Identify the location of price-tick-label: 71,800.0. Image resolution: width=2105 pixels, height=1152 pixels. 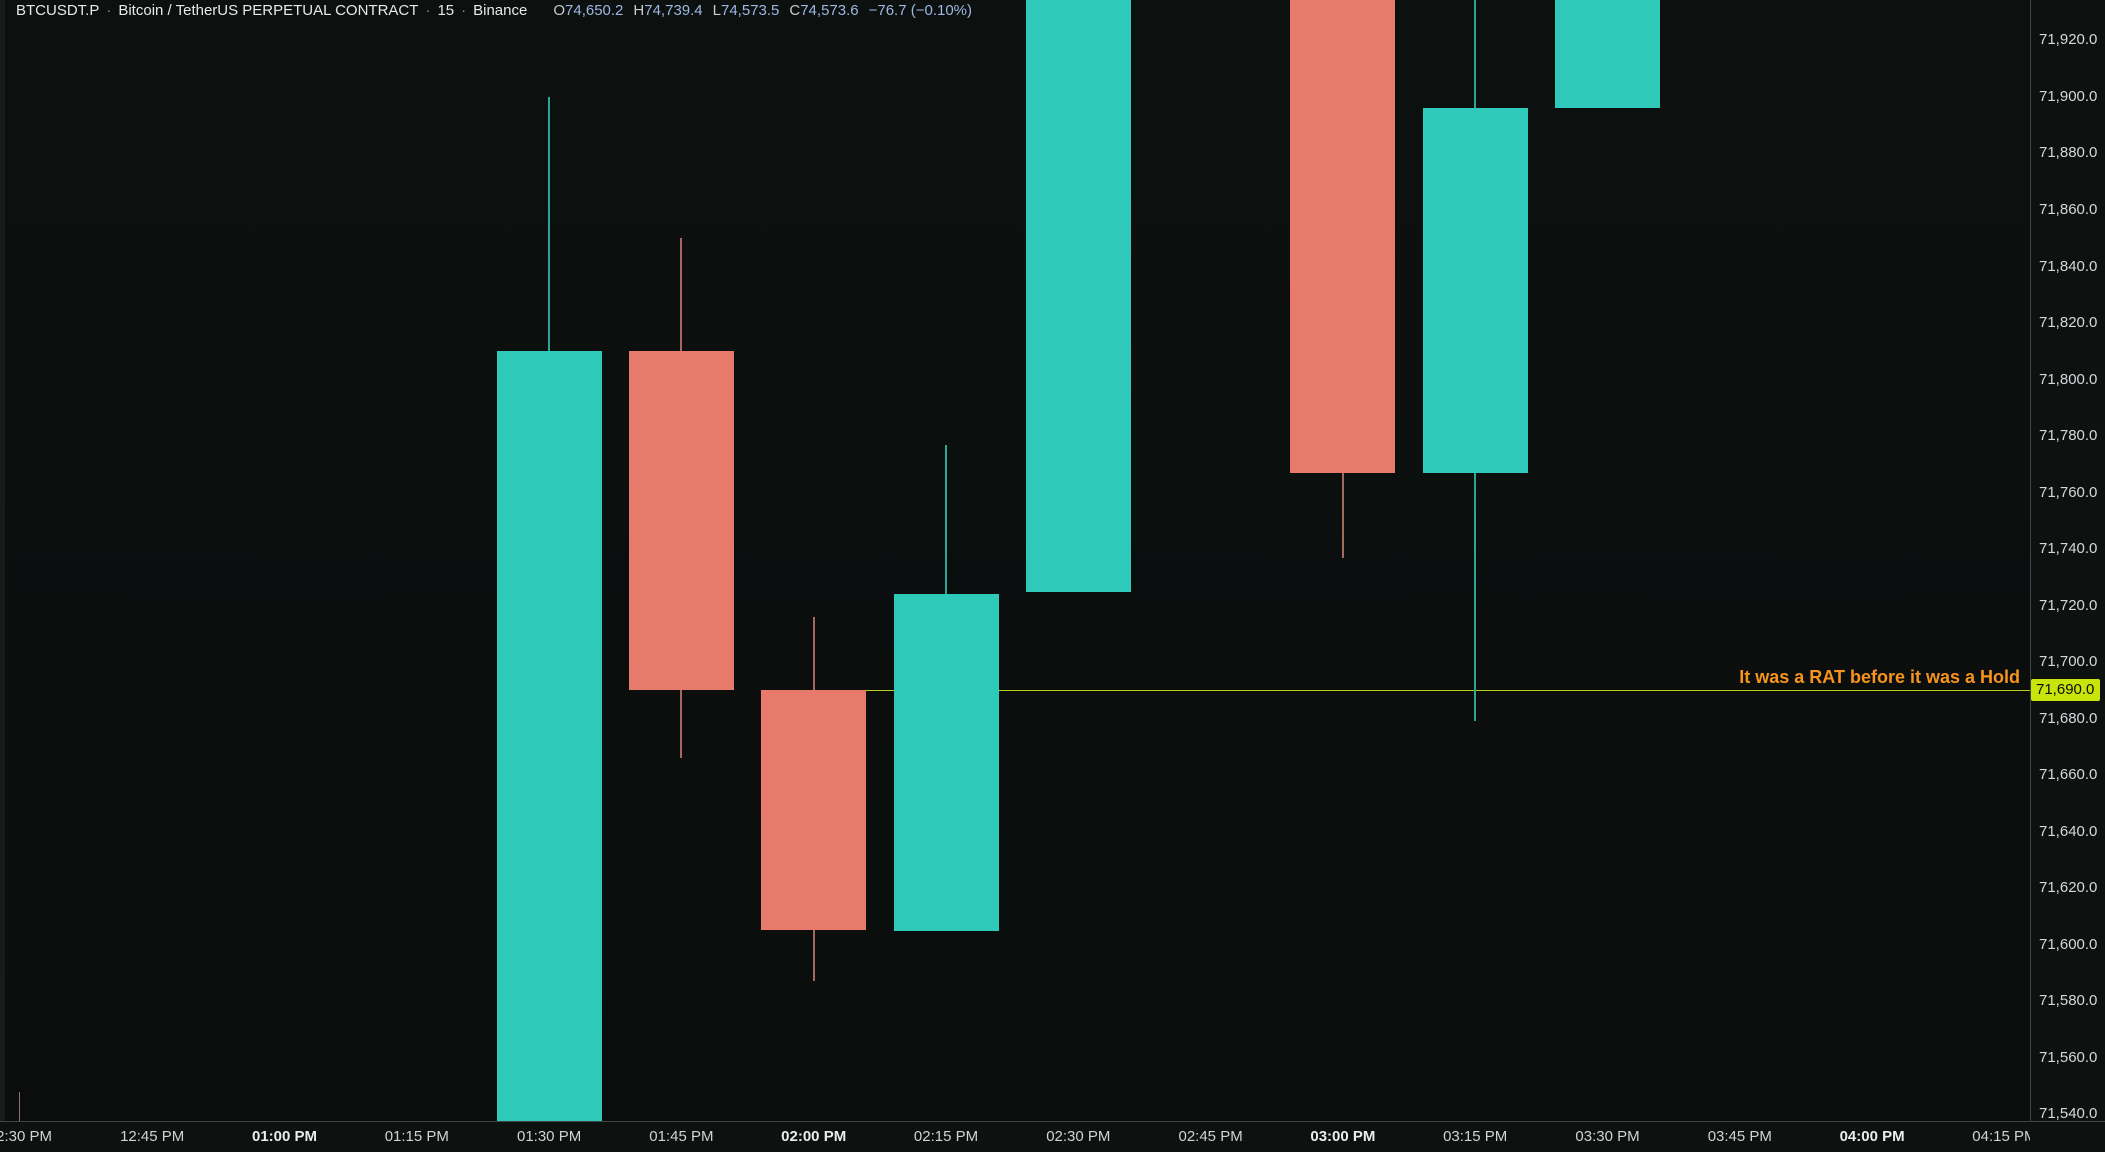
(2068, 379).